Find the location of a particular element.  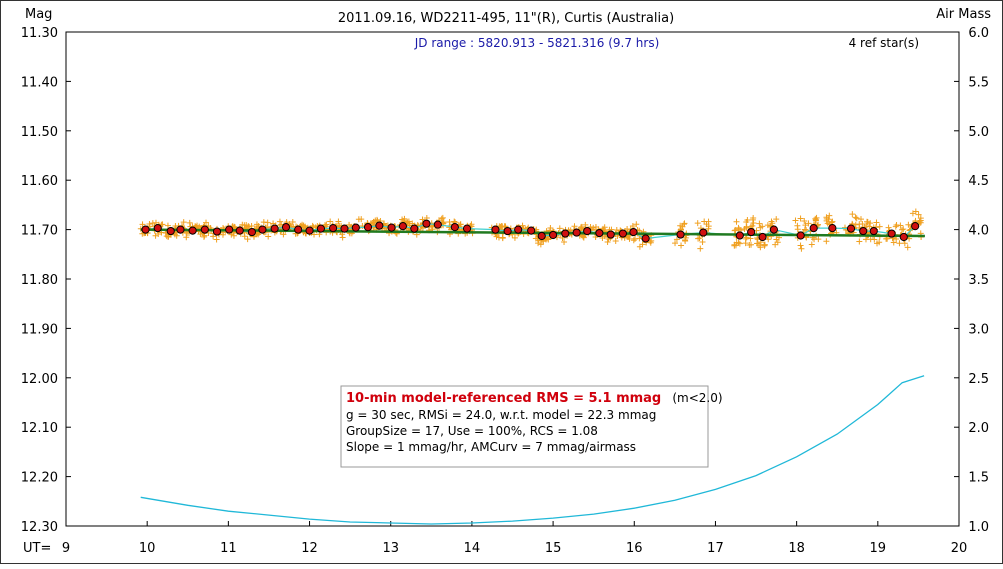

y-tick-label-left: 12.00 is located at coordinates (39, 379).